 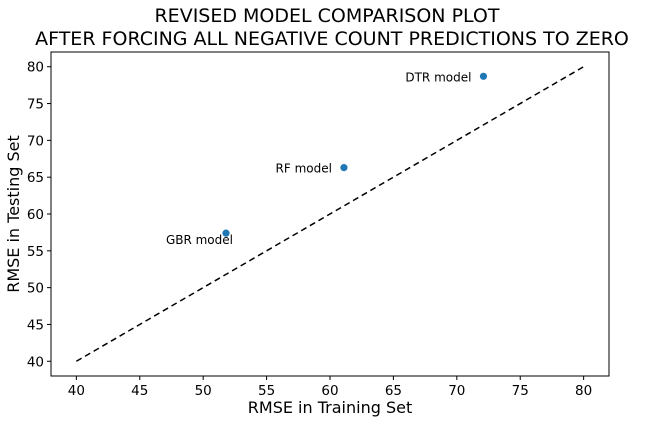 I want to click on x-tick-label: 60, so click(x=329, y=391).